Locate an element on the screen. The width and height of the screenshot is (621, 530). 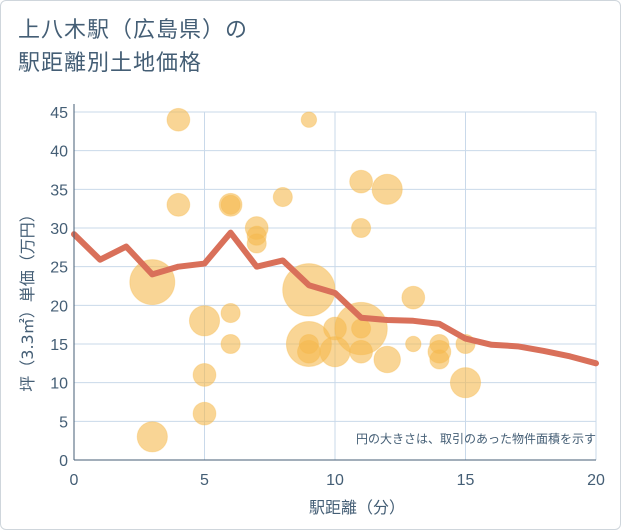
y-tick-label: 15 is located at coordinates (59, 345).